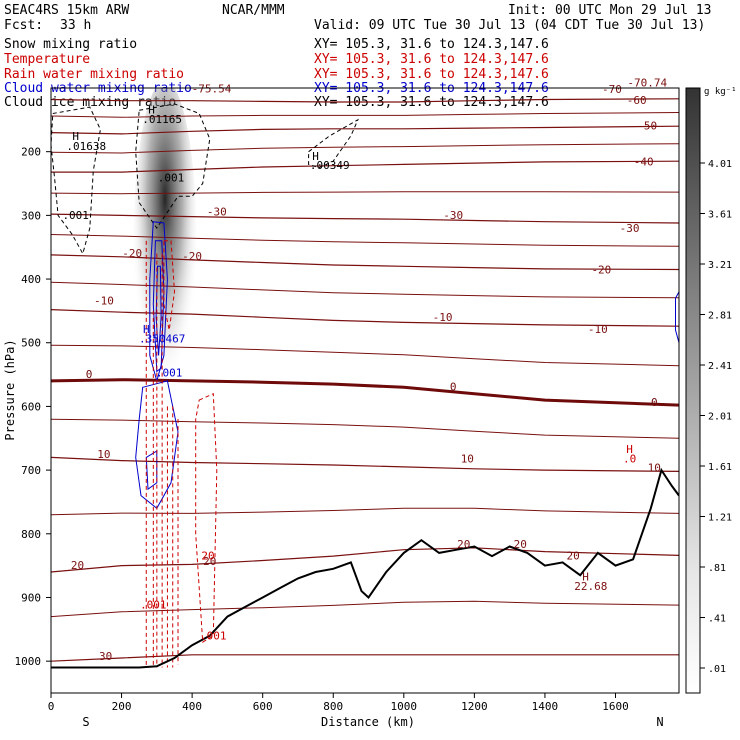 The width and height of the screenshot is (740, 740). What do you see at coordinates (431, 74) in the screenshot?
I see `field-rain-xy: XY= 105.3, 31.6 to 124.3,147.6` at bounding box center [431, 74].